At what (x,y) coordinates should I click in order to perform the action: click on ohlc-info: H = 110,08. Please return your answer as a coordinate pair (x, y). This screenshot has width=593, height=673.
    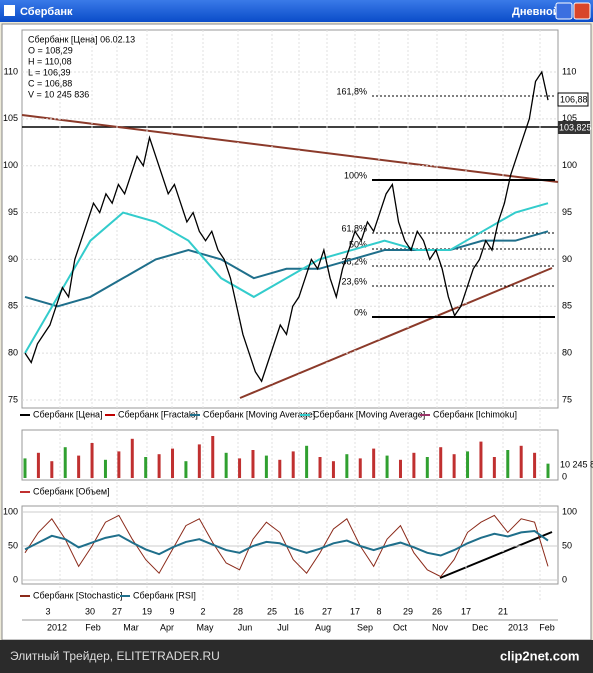
    Looking at the image, I should click on (50, 61).